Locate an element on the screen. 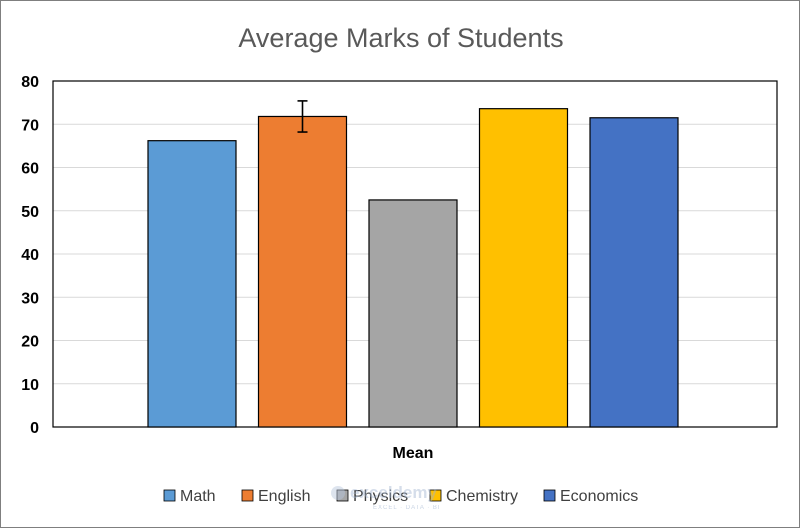  legend-label: Math is located at coordinates (198, 496).